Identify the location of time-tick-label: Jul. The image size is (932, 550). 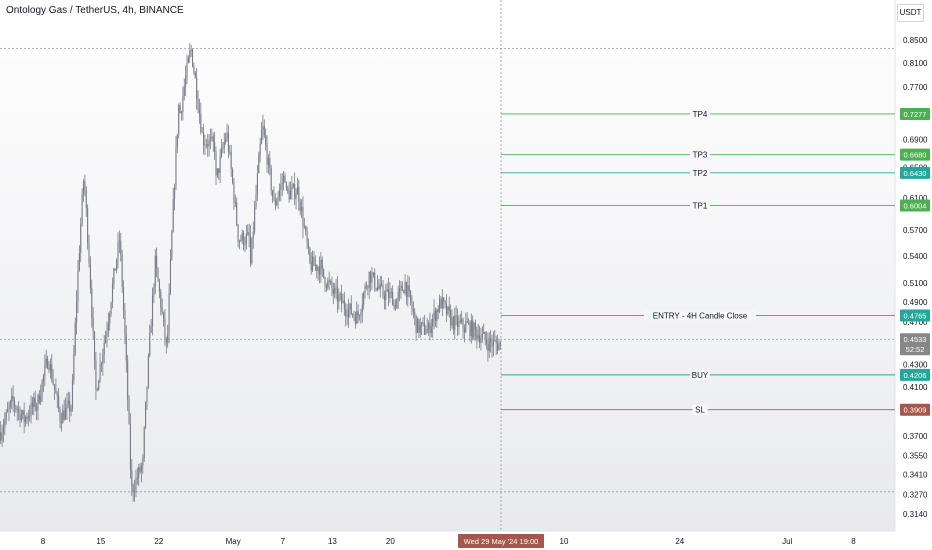
(787, 541).